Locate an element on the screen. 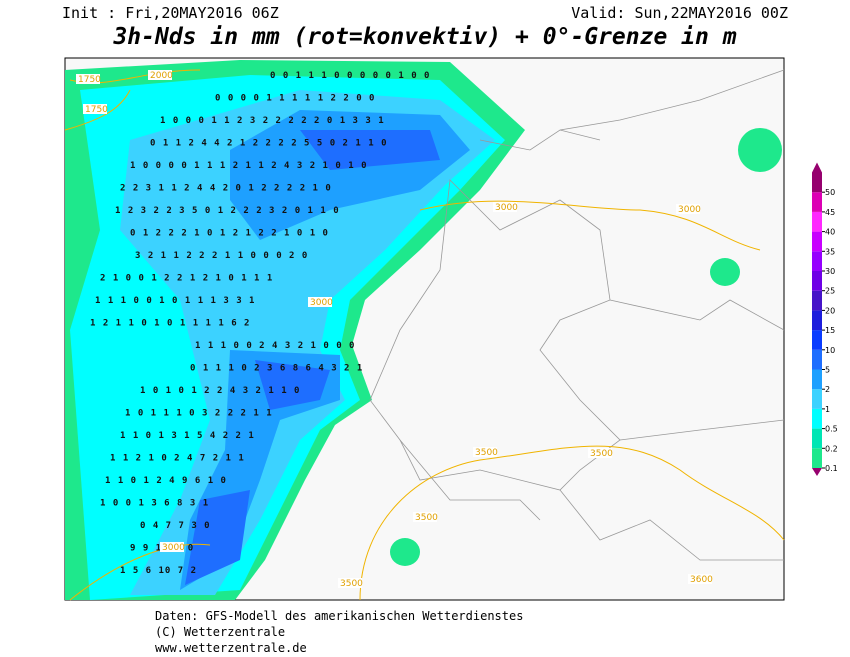 The image size is (850, 657). colorbar-label: 15 is located at coordinates (830, 330).